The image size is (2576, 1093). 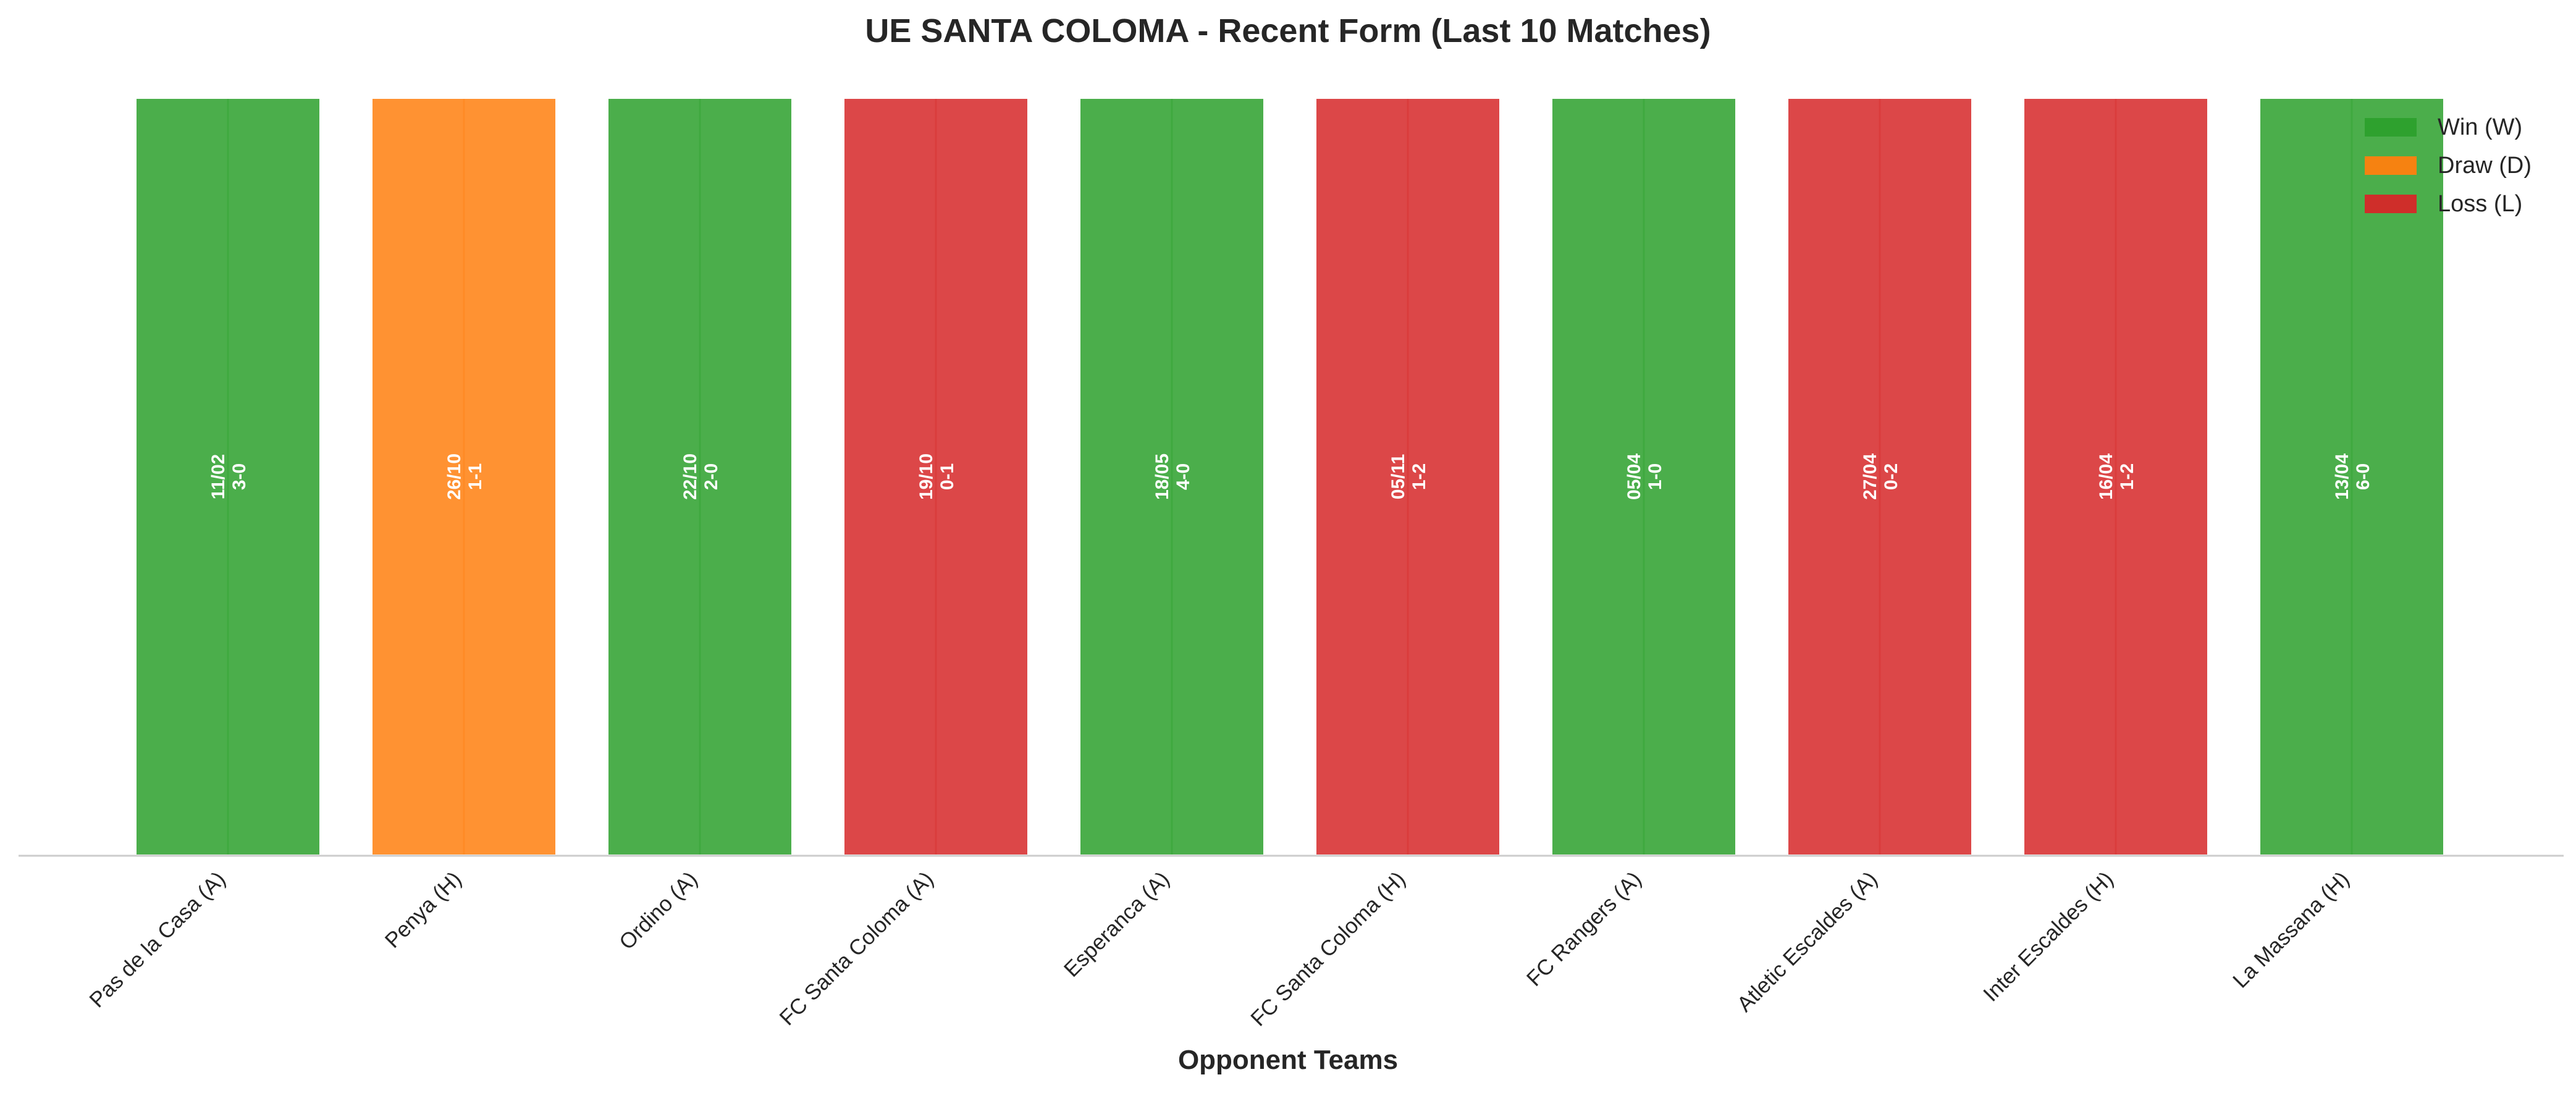 I want to click on bar-label-10: 13/046-0, so click(x=2352, y=477).